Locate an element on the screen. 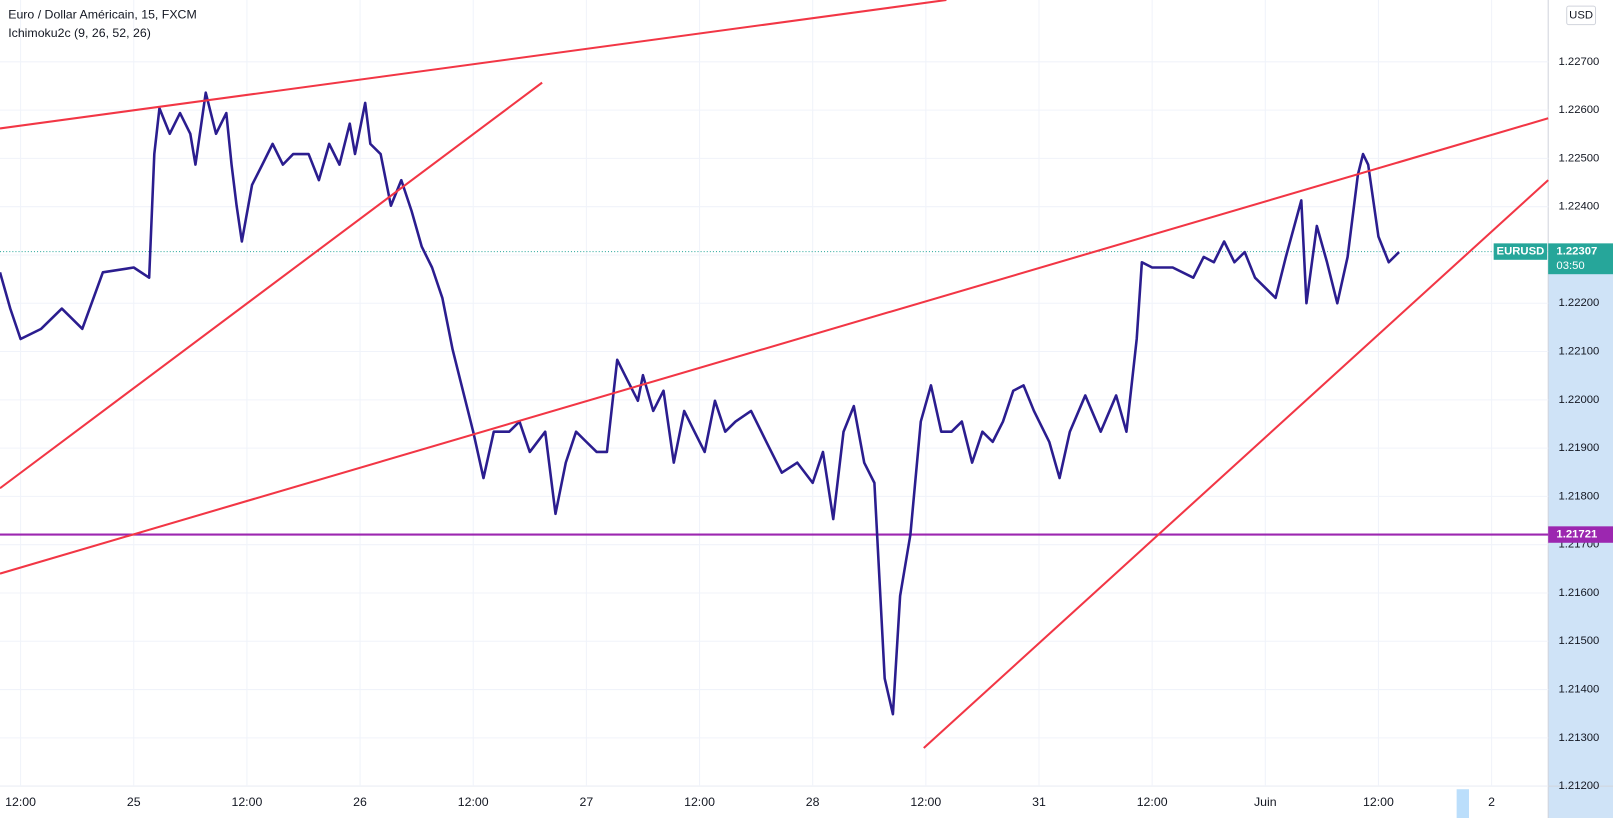  symbol-box is located at coordinates (1520, 251).